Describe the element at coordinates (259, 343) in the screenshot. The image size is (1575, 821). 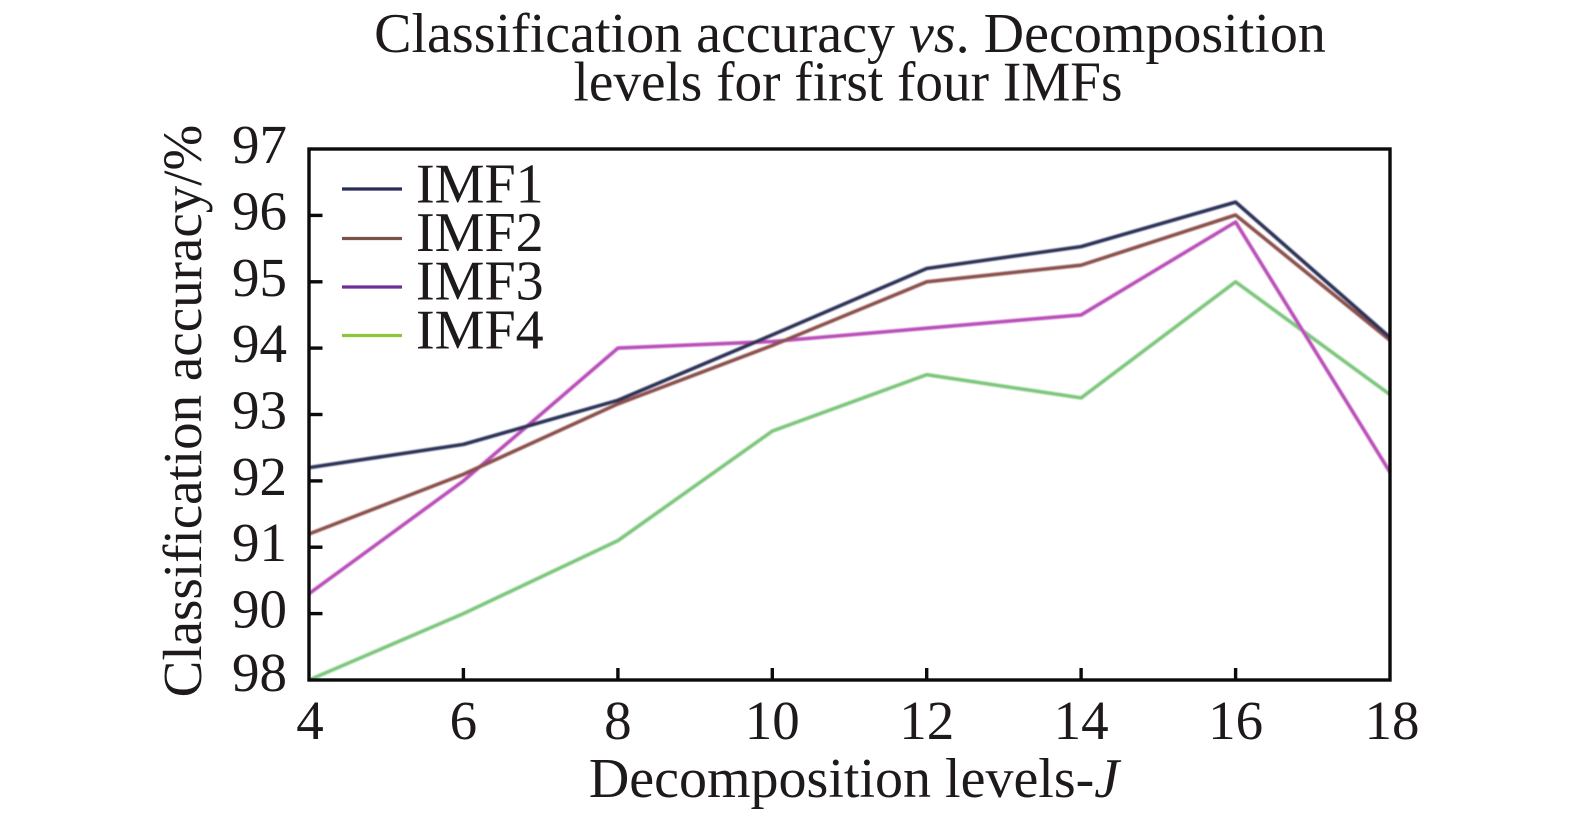
I see `svg-text: 94` at that location.